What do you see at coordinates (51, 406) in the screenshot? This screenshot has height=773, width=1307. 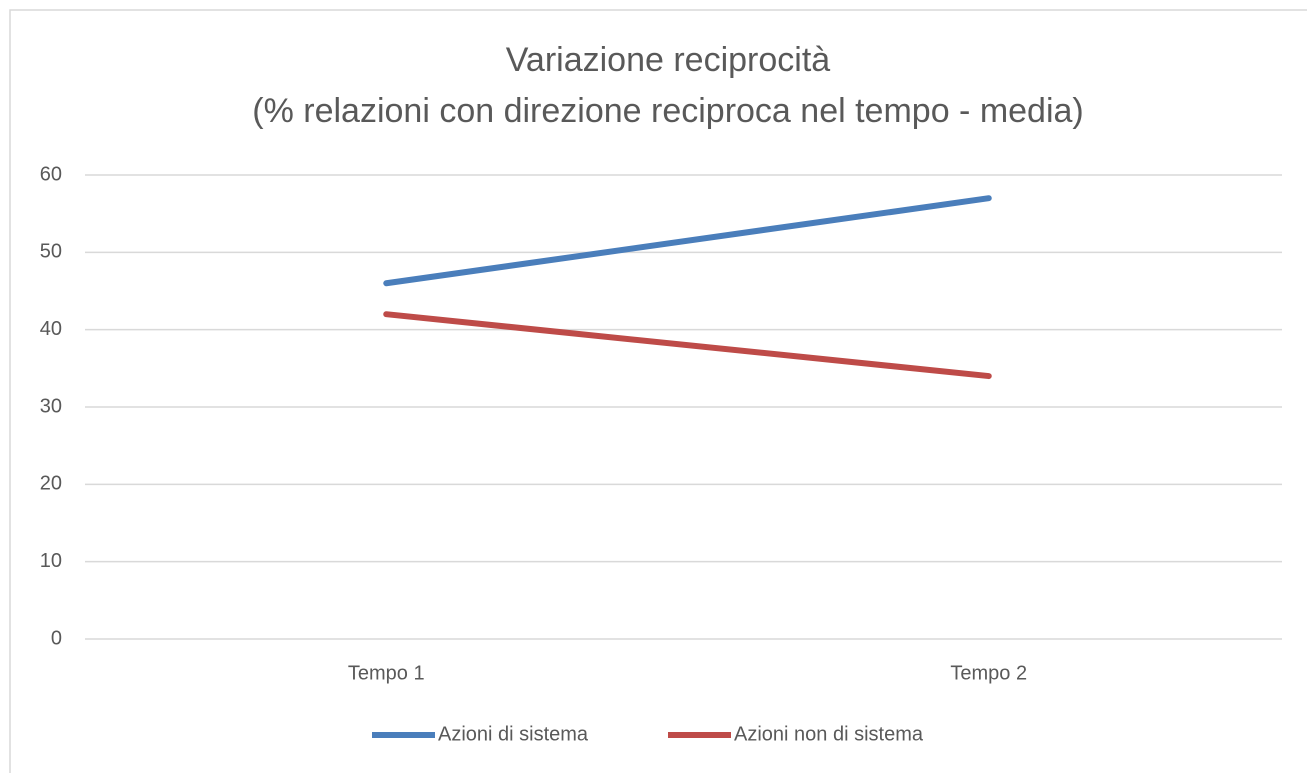 I see `y-tick-label: 30` at bounding box center [51, 406].